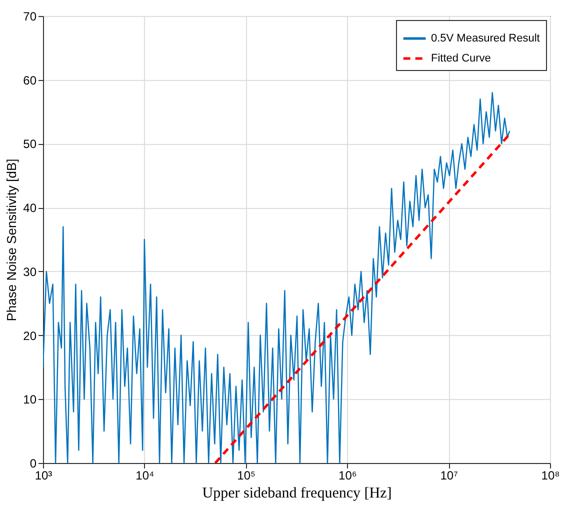 The height and width of the screenshot is (512, 581). Describe the element at coordinates (30, 144) in the screenshot. I see `y-tick-label: 50` at that location.